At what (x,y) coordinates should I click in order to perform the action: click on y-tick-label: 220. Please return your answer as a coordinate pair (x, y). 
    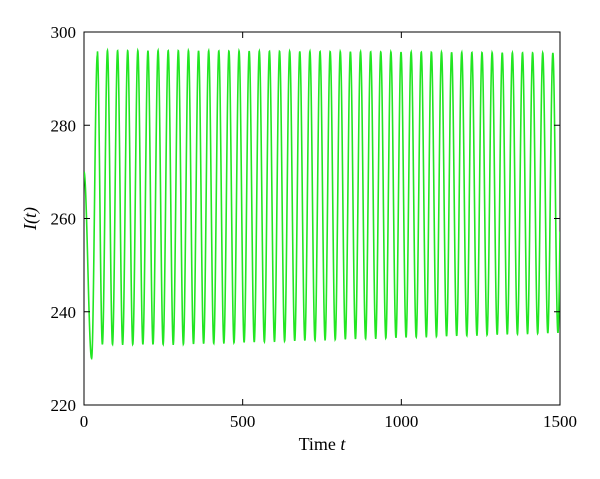
    Looking at the image, I should click on (64, 405).